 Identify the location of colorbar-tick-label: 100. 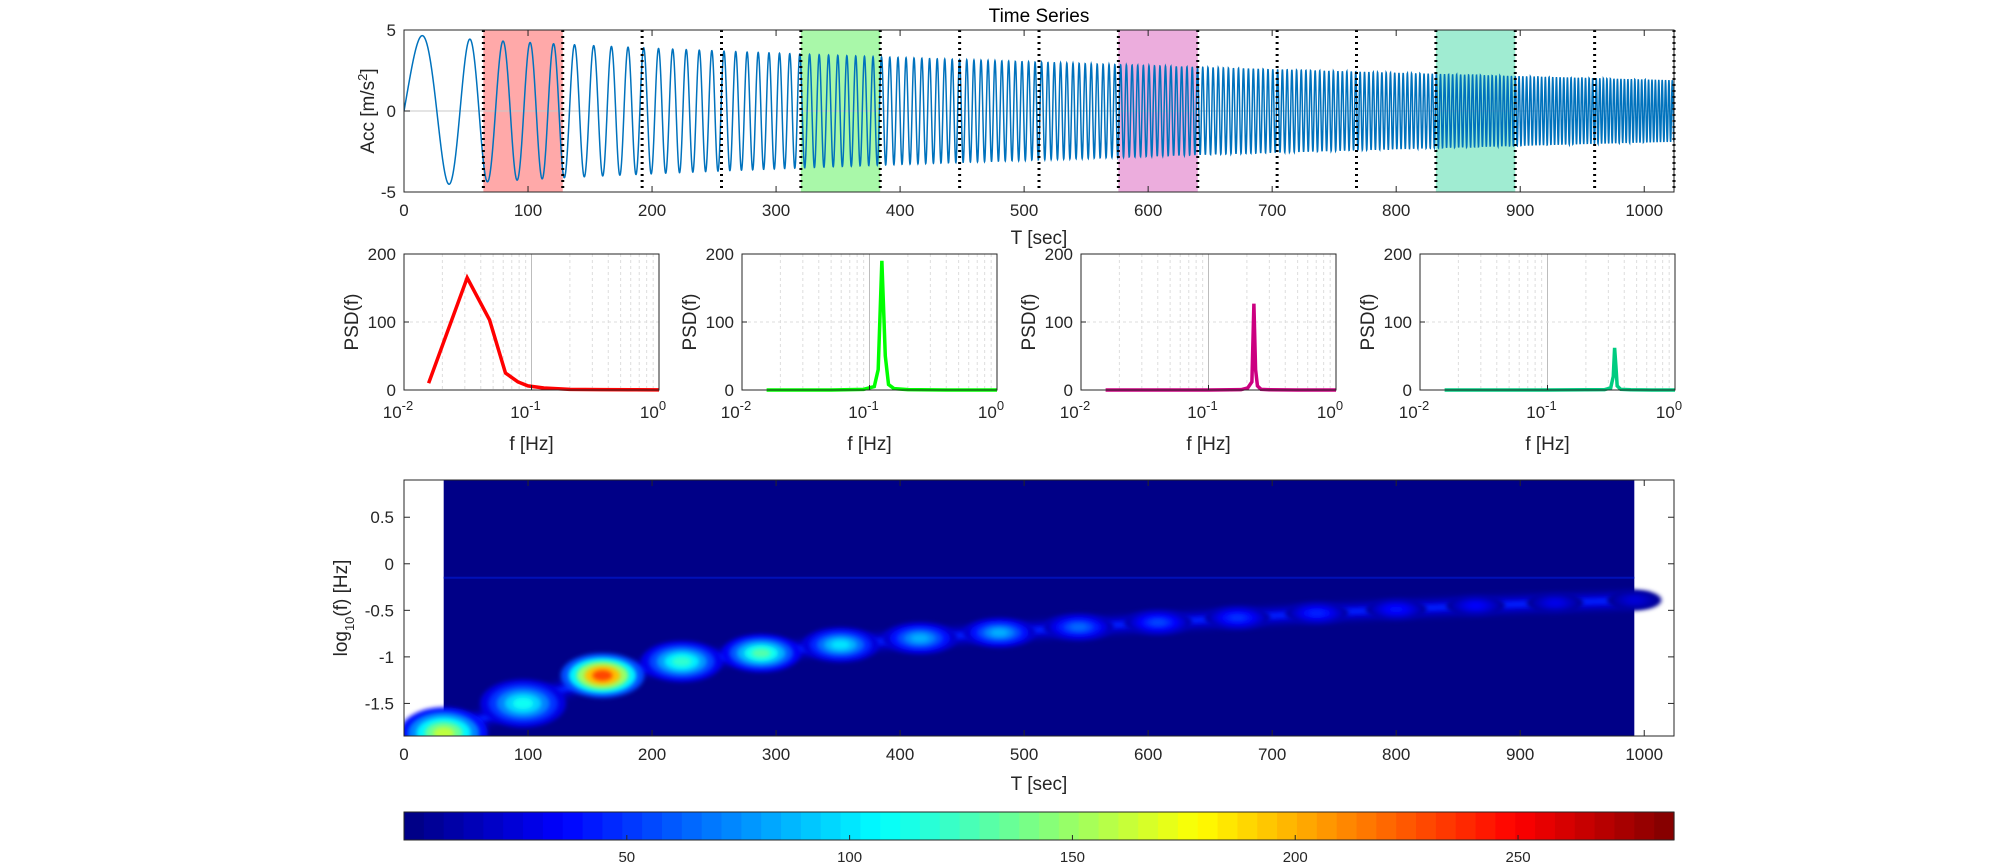
(849, 857).